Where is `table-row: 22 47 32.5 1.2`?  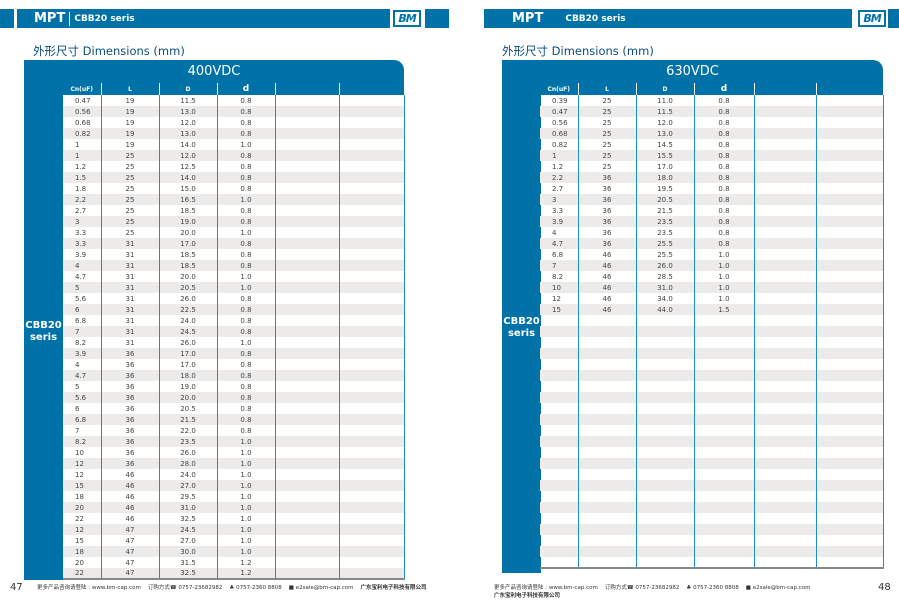 table-row: 22 47 32.5 1.2 is located at coordinates (234, 574).